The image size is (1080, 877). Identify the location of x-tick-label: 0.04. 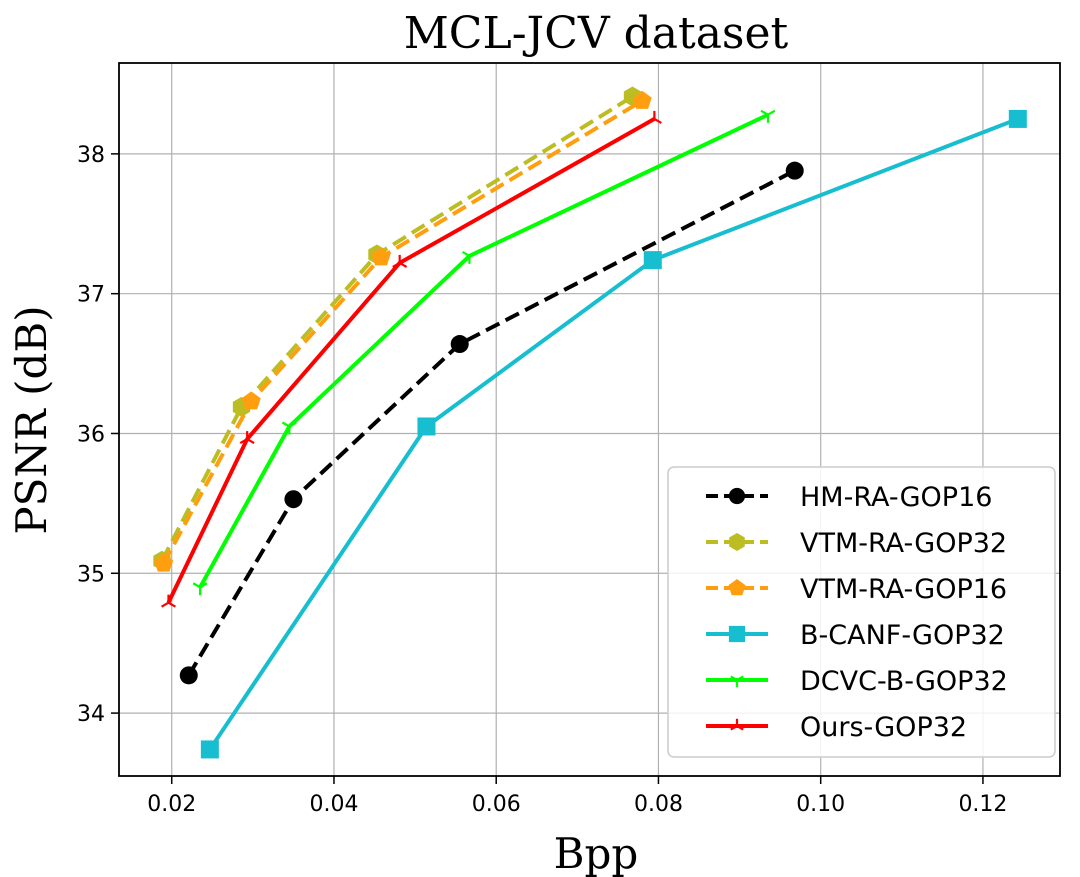
(333, 804).